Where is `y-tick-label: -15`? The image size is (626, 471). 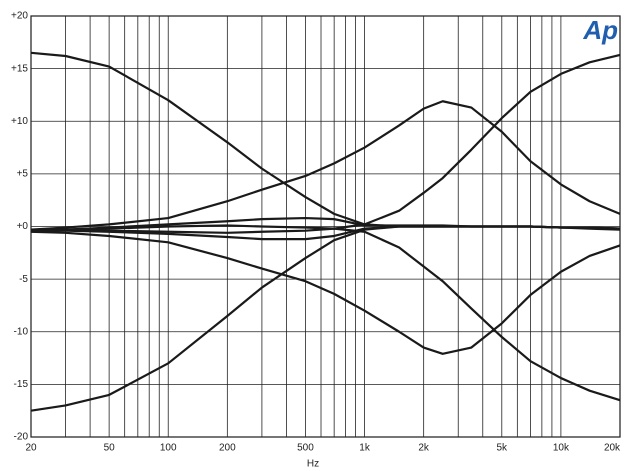 y-tick-label: -15 is located at coordinates (21, 384).